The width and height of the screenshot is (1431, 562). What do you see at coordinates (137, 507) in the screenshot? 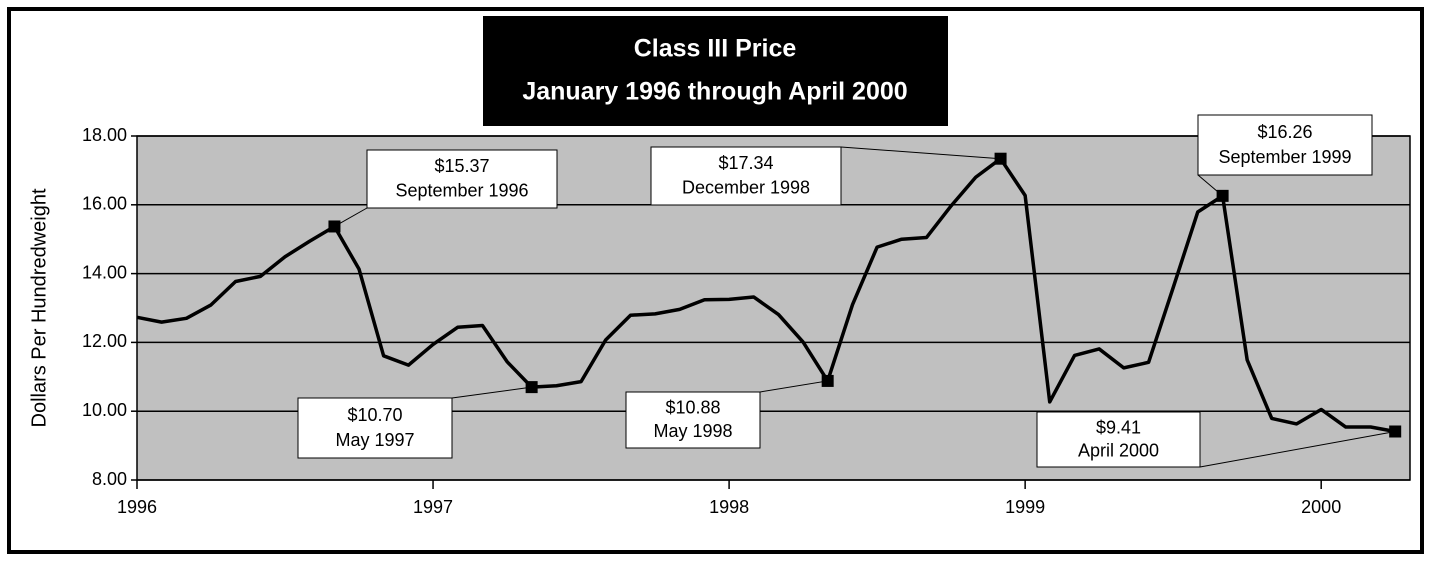
I see `x-tick-label: 1996` at bounding box center [137, 507].